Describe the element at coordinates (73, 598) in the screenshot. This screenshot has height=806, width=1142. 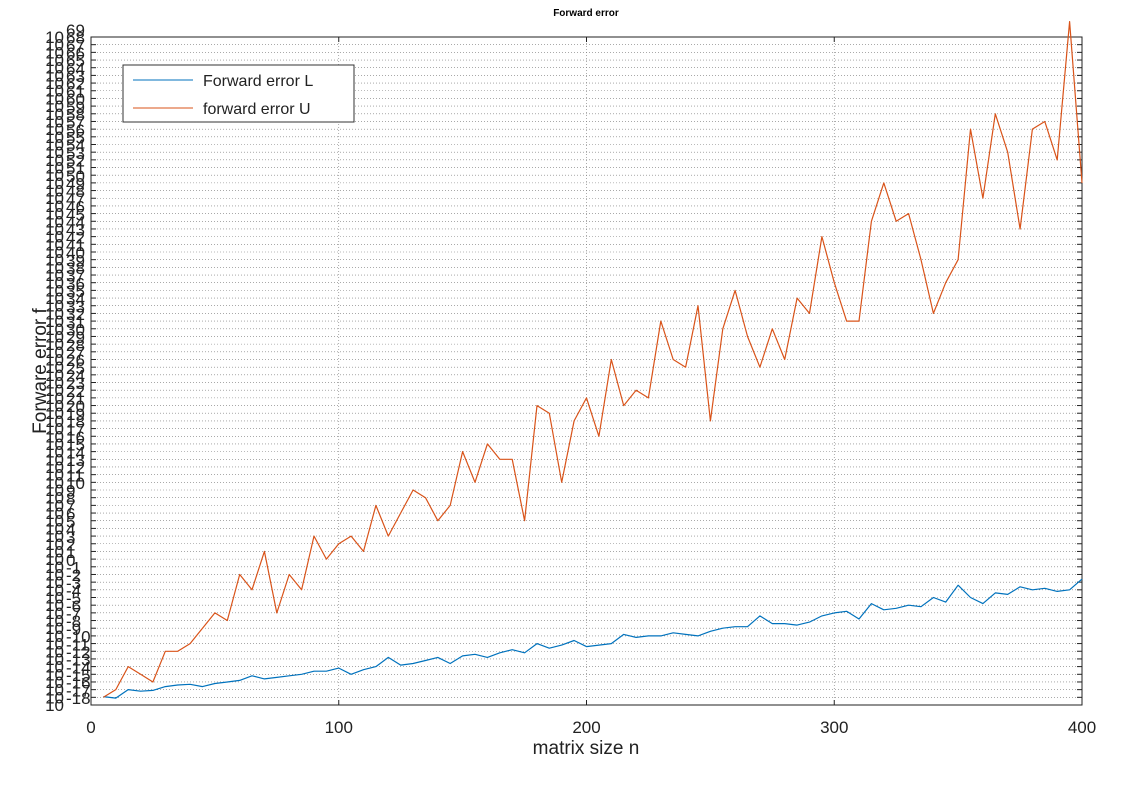
I see `y-tick-exponent: -5` at that location.